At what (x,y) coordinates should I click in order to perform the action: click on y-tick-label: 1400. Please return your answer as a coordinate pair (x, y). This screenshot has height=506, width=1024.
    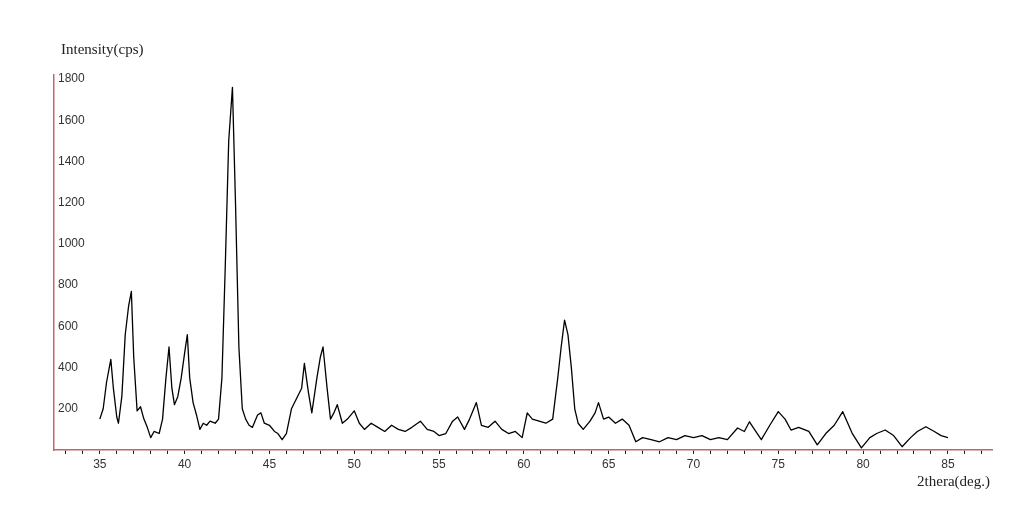
    Looking at the image, I should click on (72, 160).